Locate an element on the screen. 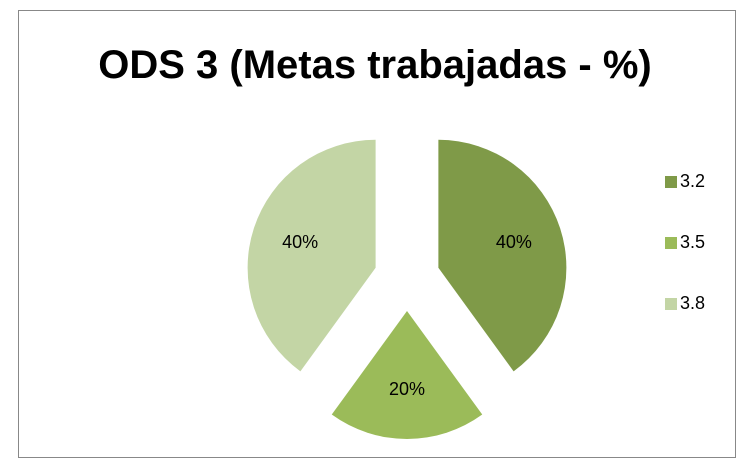 The height and width of the screenshot is (459, 737). legend-label: 3.2 is located at coordinates (692, 181).